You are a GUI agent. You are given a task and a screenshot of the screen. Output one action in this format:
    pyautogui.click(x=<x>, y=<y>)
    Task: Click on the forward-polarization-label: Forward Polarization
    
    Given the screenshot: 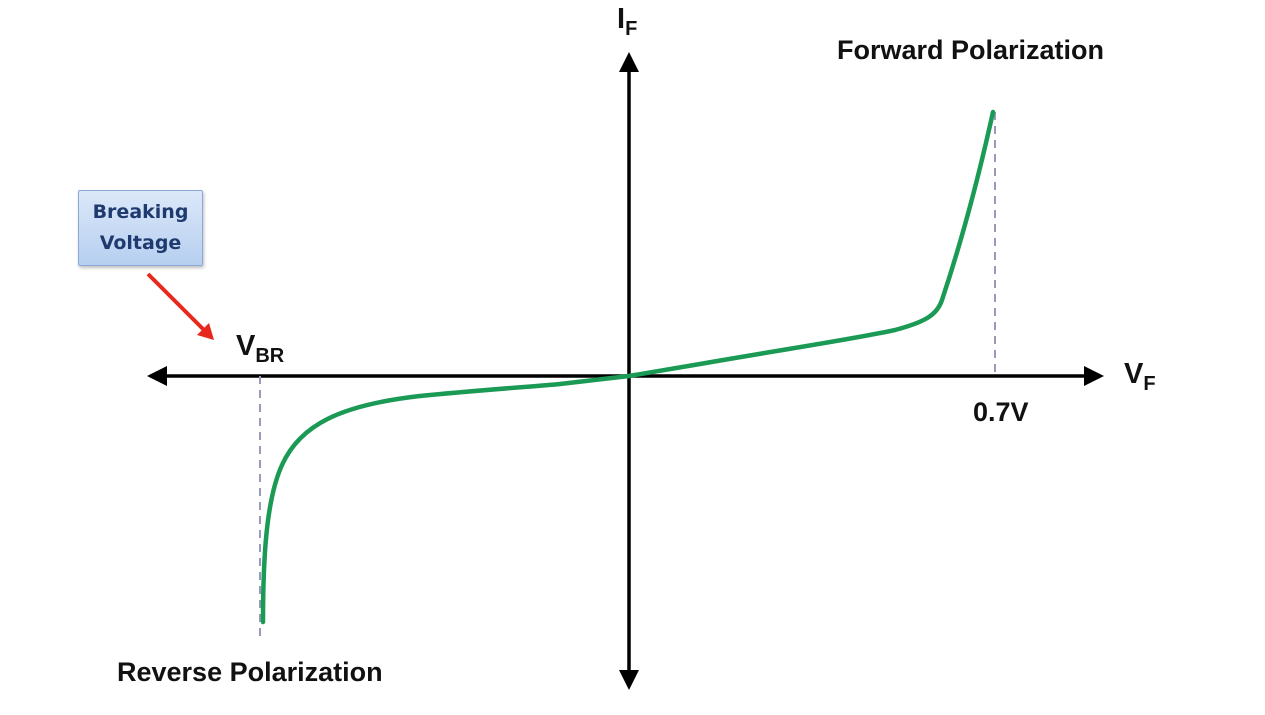 What is the action you would take?
    pyautogui.click(x=971, y=50)
    